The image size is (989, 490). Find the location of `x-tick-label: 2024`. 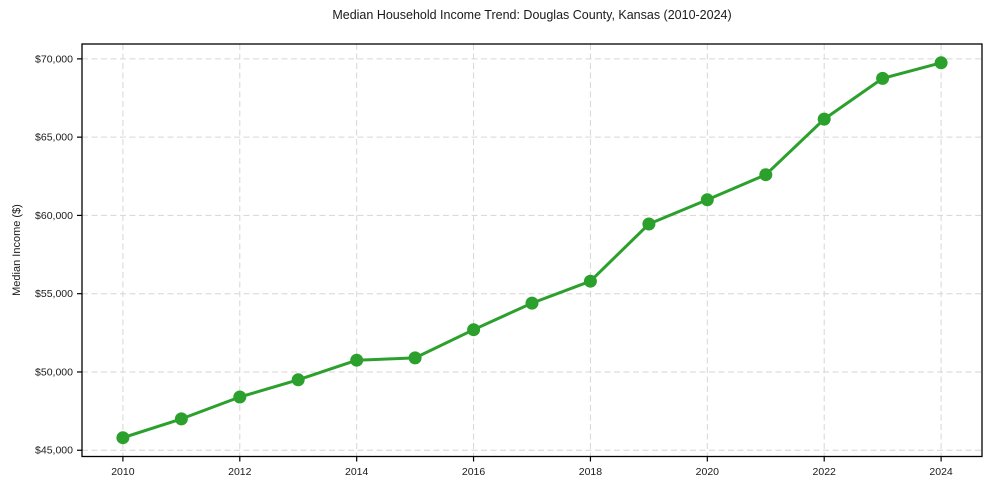

x-tick-label: 2024 is located at coordinates (941, 472).